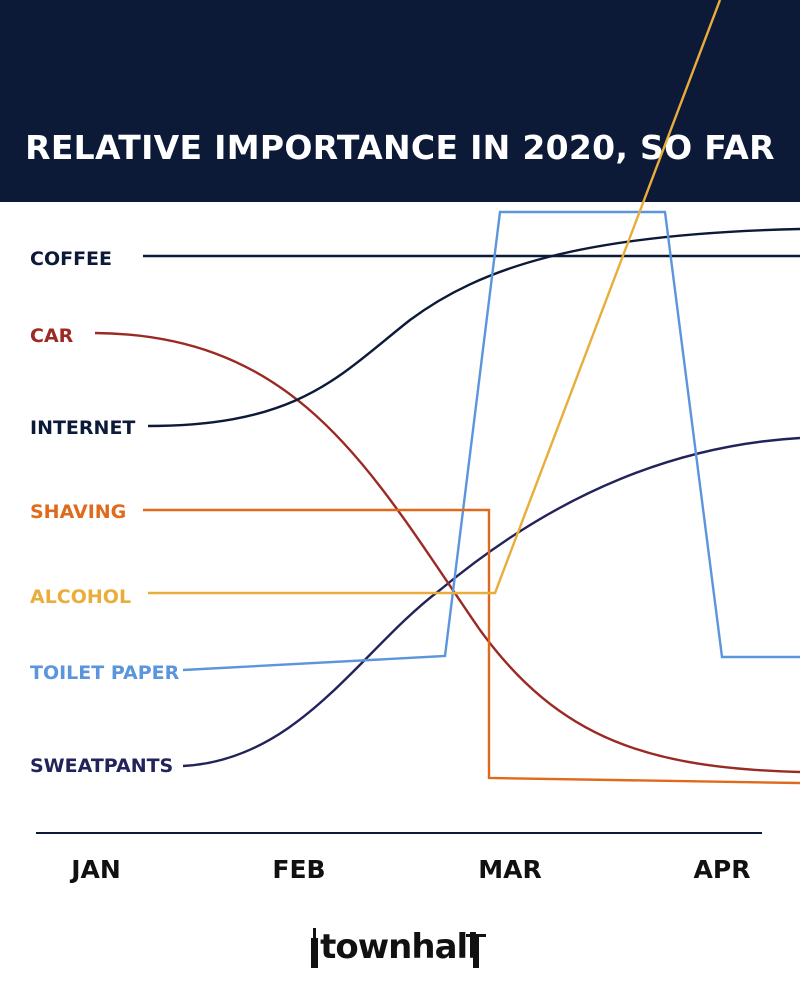  What do you see at coordinates (82, 428) in the screenshot?
I see `series-label-internet: INTERNET` at bounding box center [82, 428].